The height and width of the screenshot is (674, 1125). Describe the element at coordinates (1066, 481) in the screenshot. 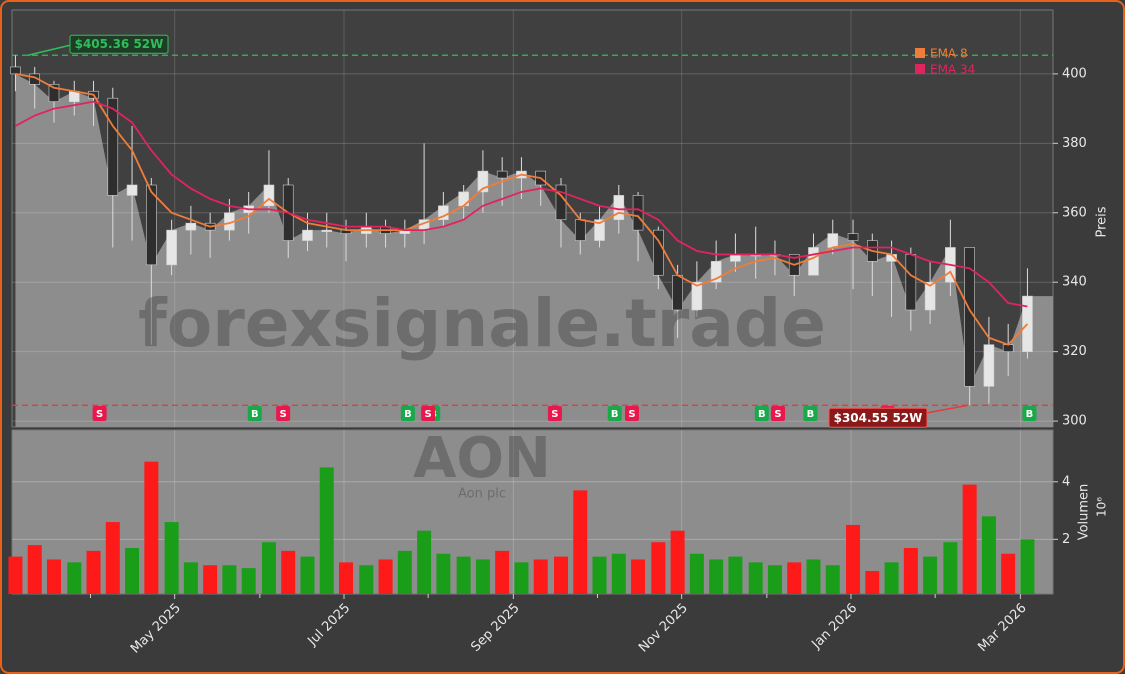

I see `y-tick-label: 4` at that location.